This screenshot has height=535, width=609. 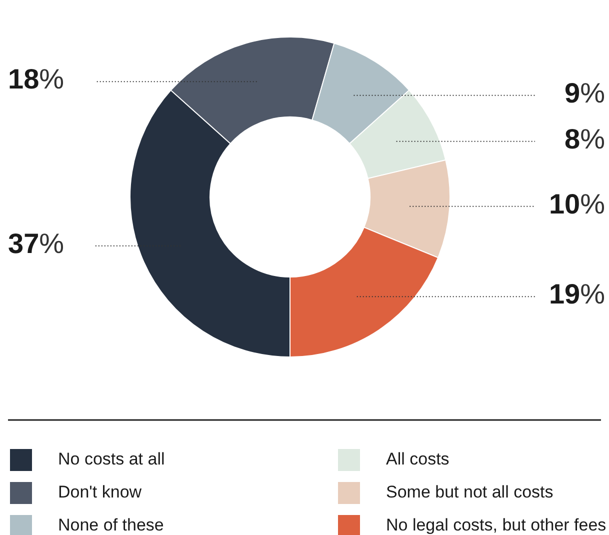 What do you see at coordinates (36, 244) in the screenshot?
I see `data-label: 37%` at bounding box center [36, 244].